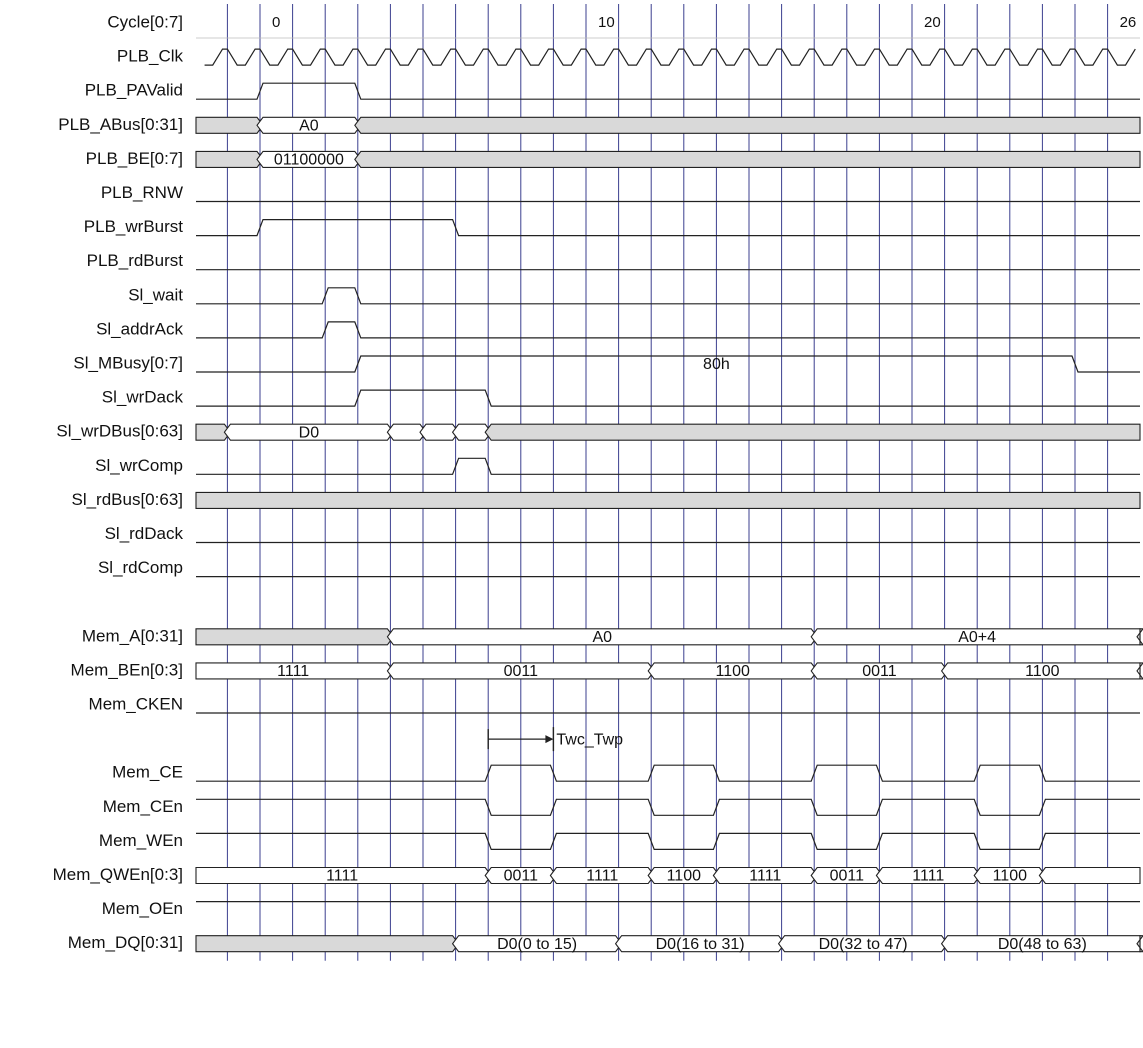 The width and height of the screenshot is (1143, 1048). I want to click on signal-name: Mem_CKEN, so click(136, 703).